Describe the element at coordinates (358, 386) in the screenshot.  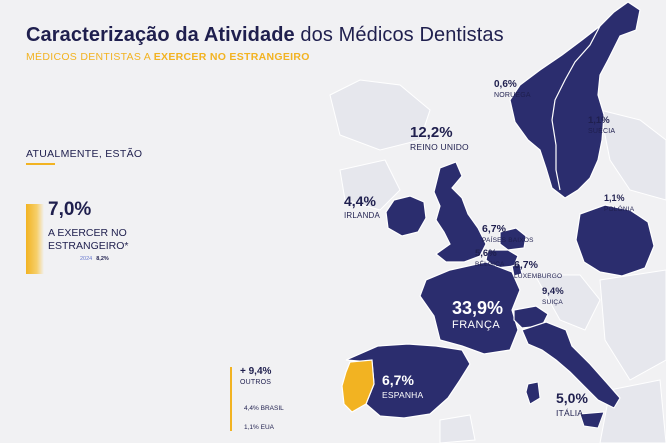
I see `country-portugal` at that location.